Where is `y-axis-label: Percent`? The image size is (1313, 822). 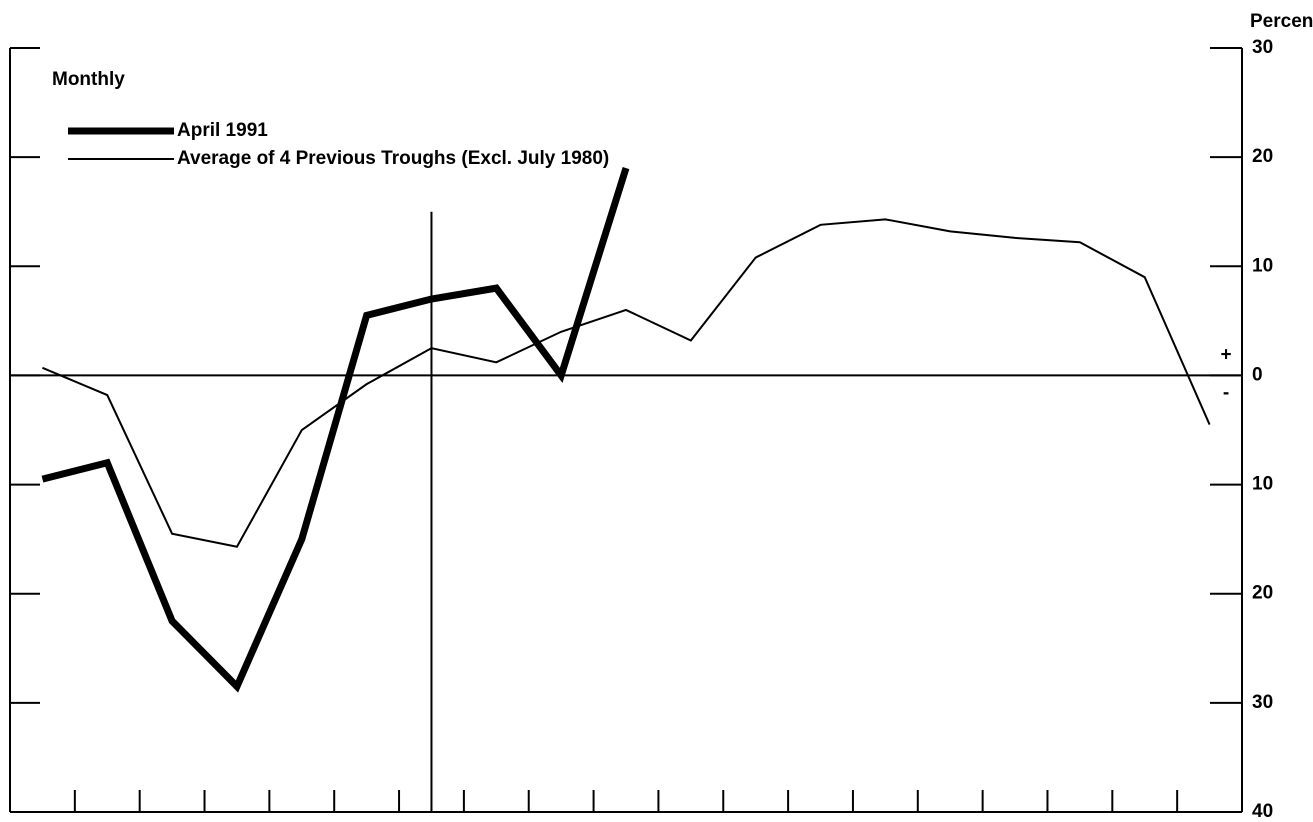 y-axis-label: Percent is located at coordinates (1281, 21).